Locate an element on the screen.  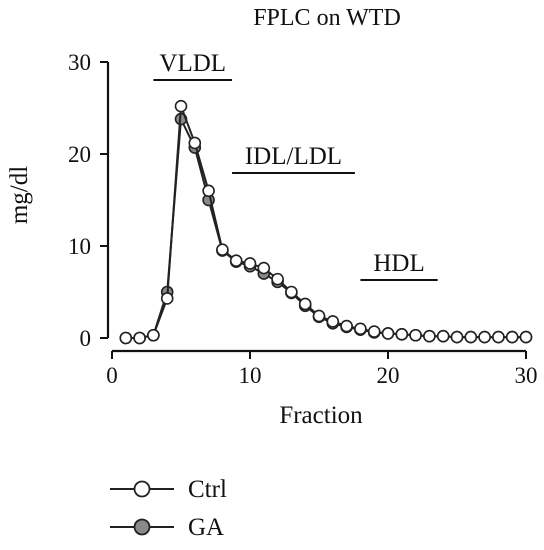
x-tick-label: 30 is located at coordinates (526, 375).